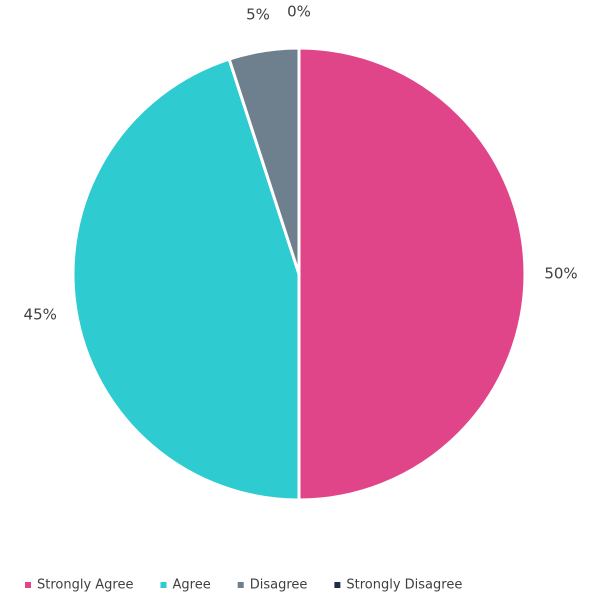 Image resolution: width=601 pixels, height=596 pixels. What do you see at coordinates (192, 585) in the screenshot?
I see `legend-text: Agree` at bounding box center [192, 585].